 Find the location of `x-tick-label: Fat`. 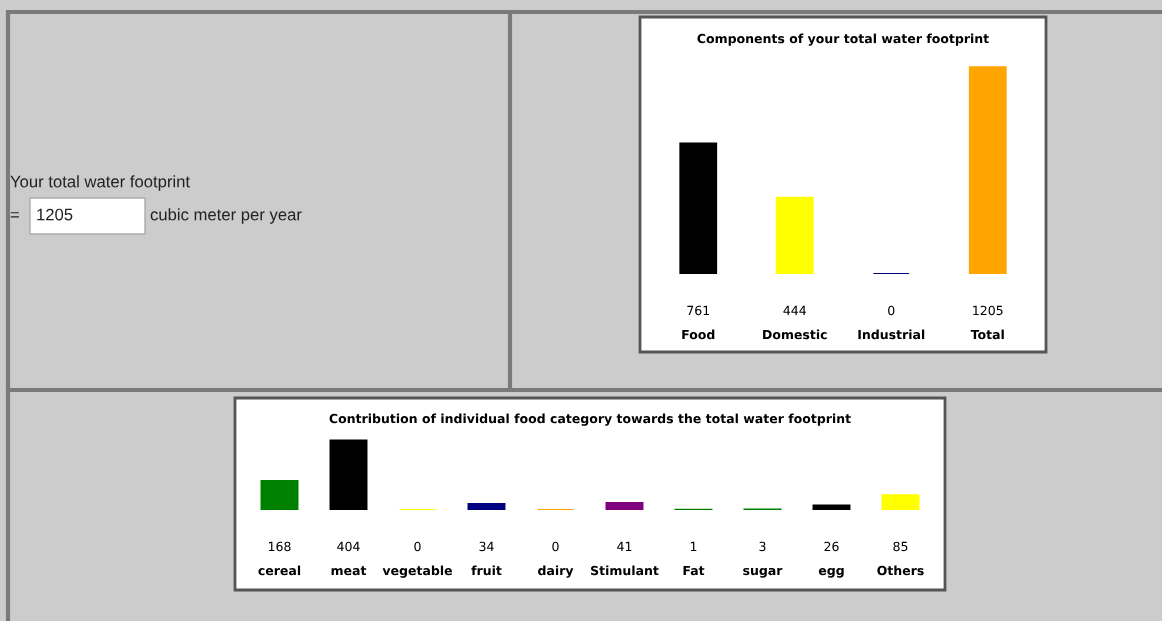

x-tick-label: Fat is located at coordinates (694, 570).